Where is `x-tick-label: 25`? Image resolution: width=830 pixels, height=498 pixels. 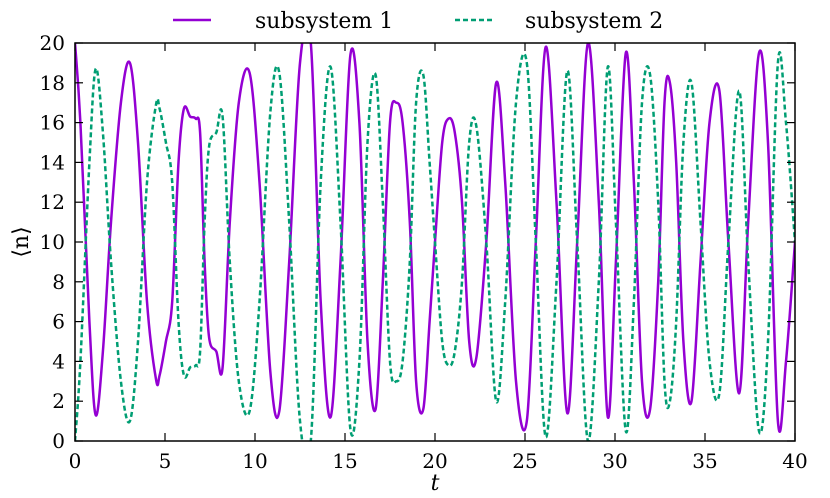 x-tick-label: 25 is located at coordinates (524, 461).